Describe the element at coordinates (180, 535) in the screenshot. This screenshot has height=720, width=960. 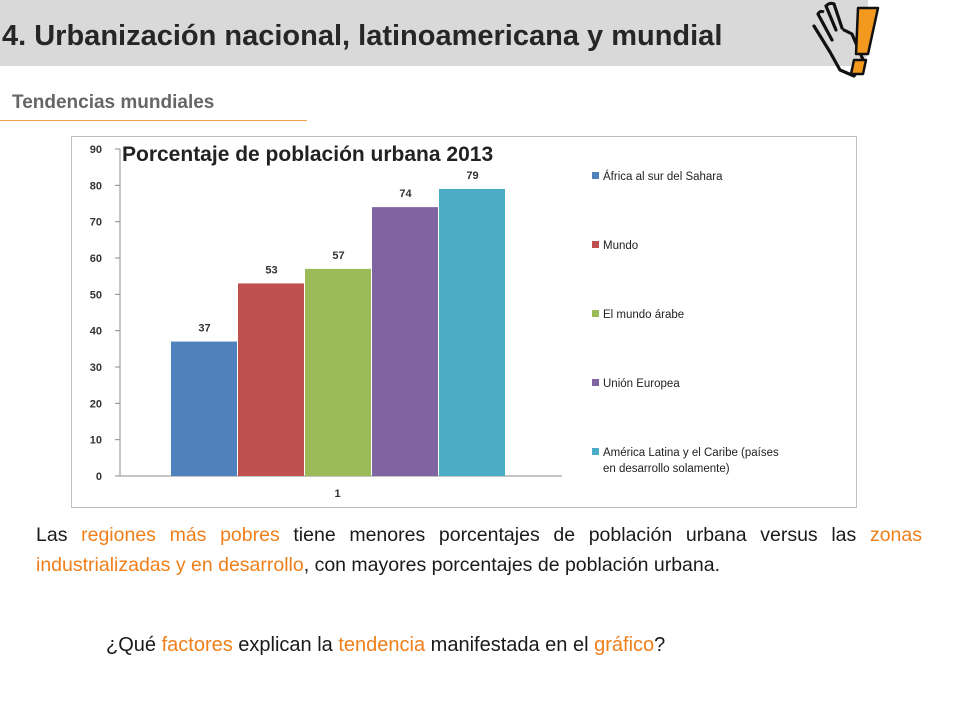
I see `para-highlight-poor-regions: regiones más pobres` at that location.